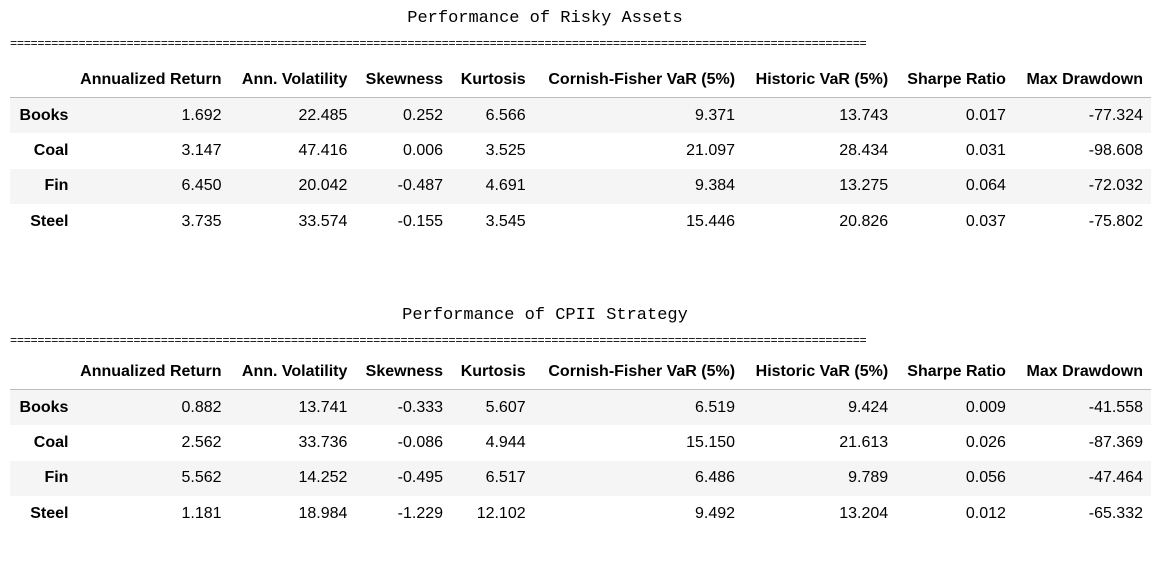 This screenshot has width=1168, height=566. What do you see at coordinates (985, 407) in the screenshot?
I see `cell-value: 0.009` at bounding box center [985, 407].